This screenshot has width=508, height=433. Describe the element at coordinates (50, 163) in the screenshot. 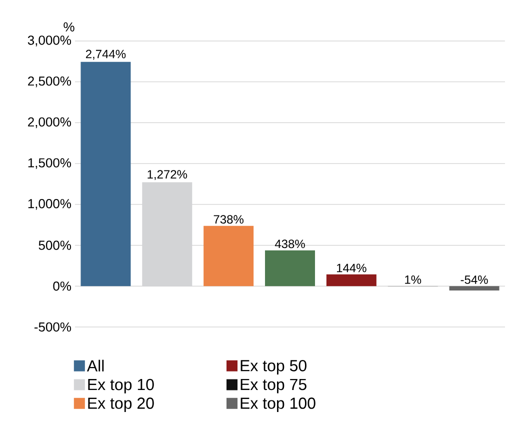

I see `y-tick-label: 1,500%` at that location.